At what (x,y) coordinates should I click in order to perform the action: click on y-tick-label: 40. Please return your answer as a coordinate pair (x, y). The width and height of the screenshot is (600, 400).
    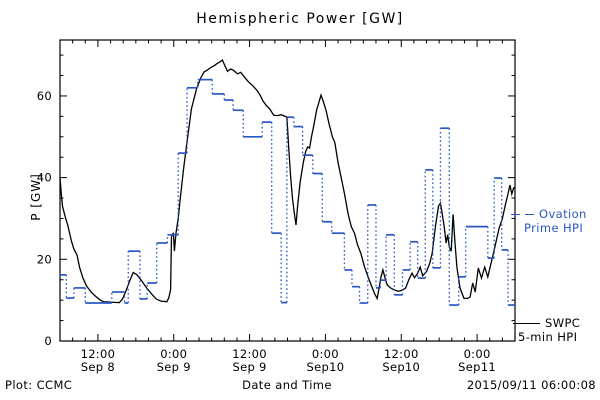
    Looking at the image, I should click on (44, 178).